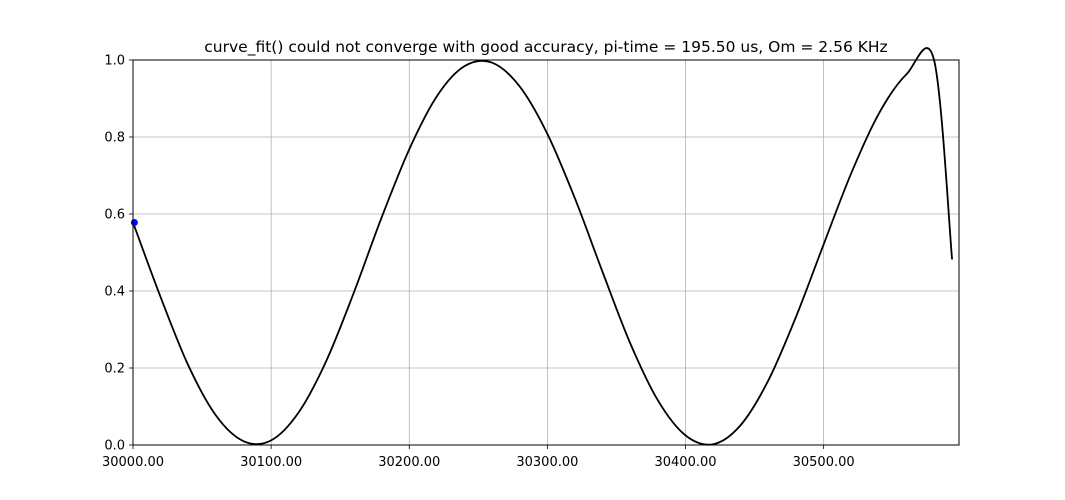 The height and width of the screenshot is (500, 1065). What do you see at coordinates (114, 446) in the screenshot?
I see `y-tick-label: 0.0` at bounding box center [114, 446].